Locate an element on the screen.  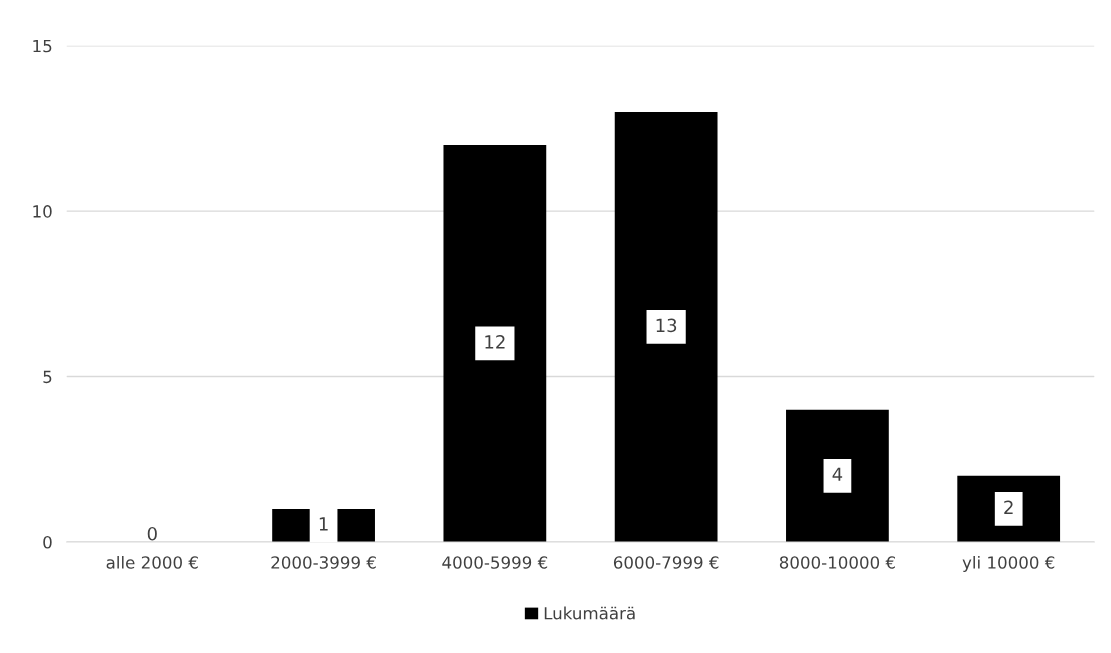
x-tick-label: alle 2000 € is located at coordinates (152, 562).